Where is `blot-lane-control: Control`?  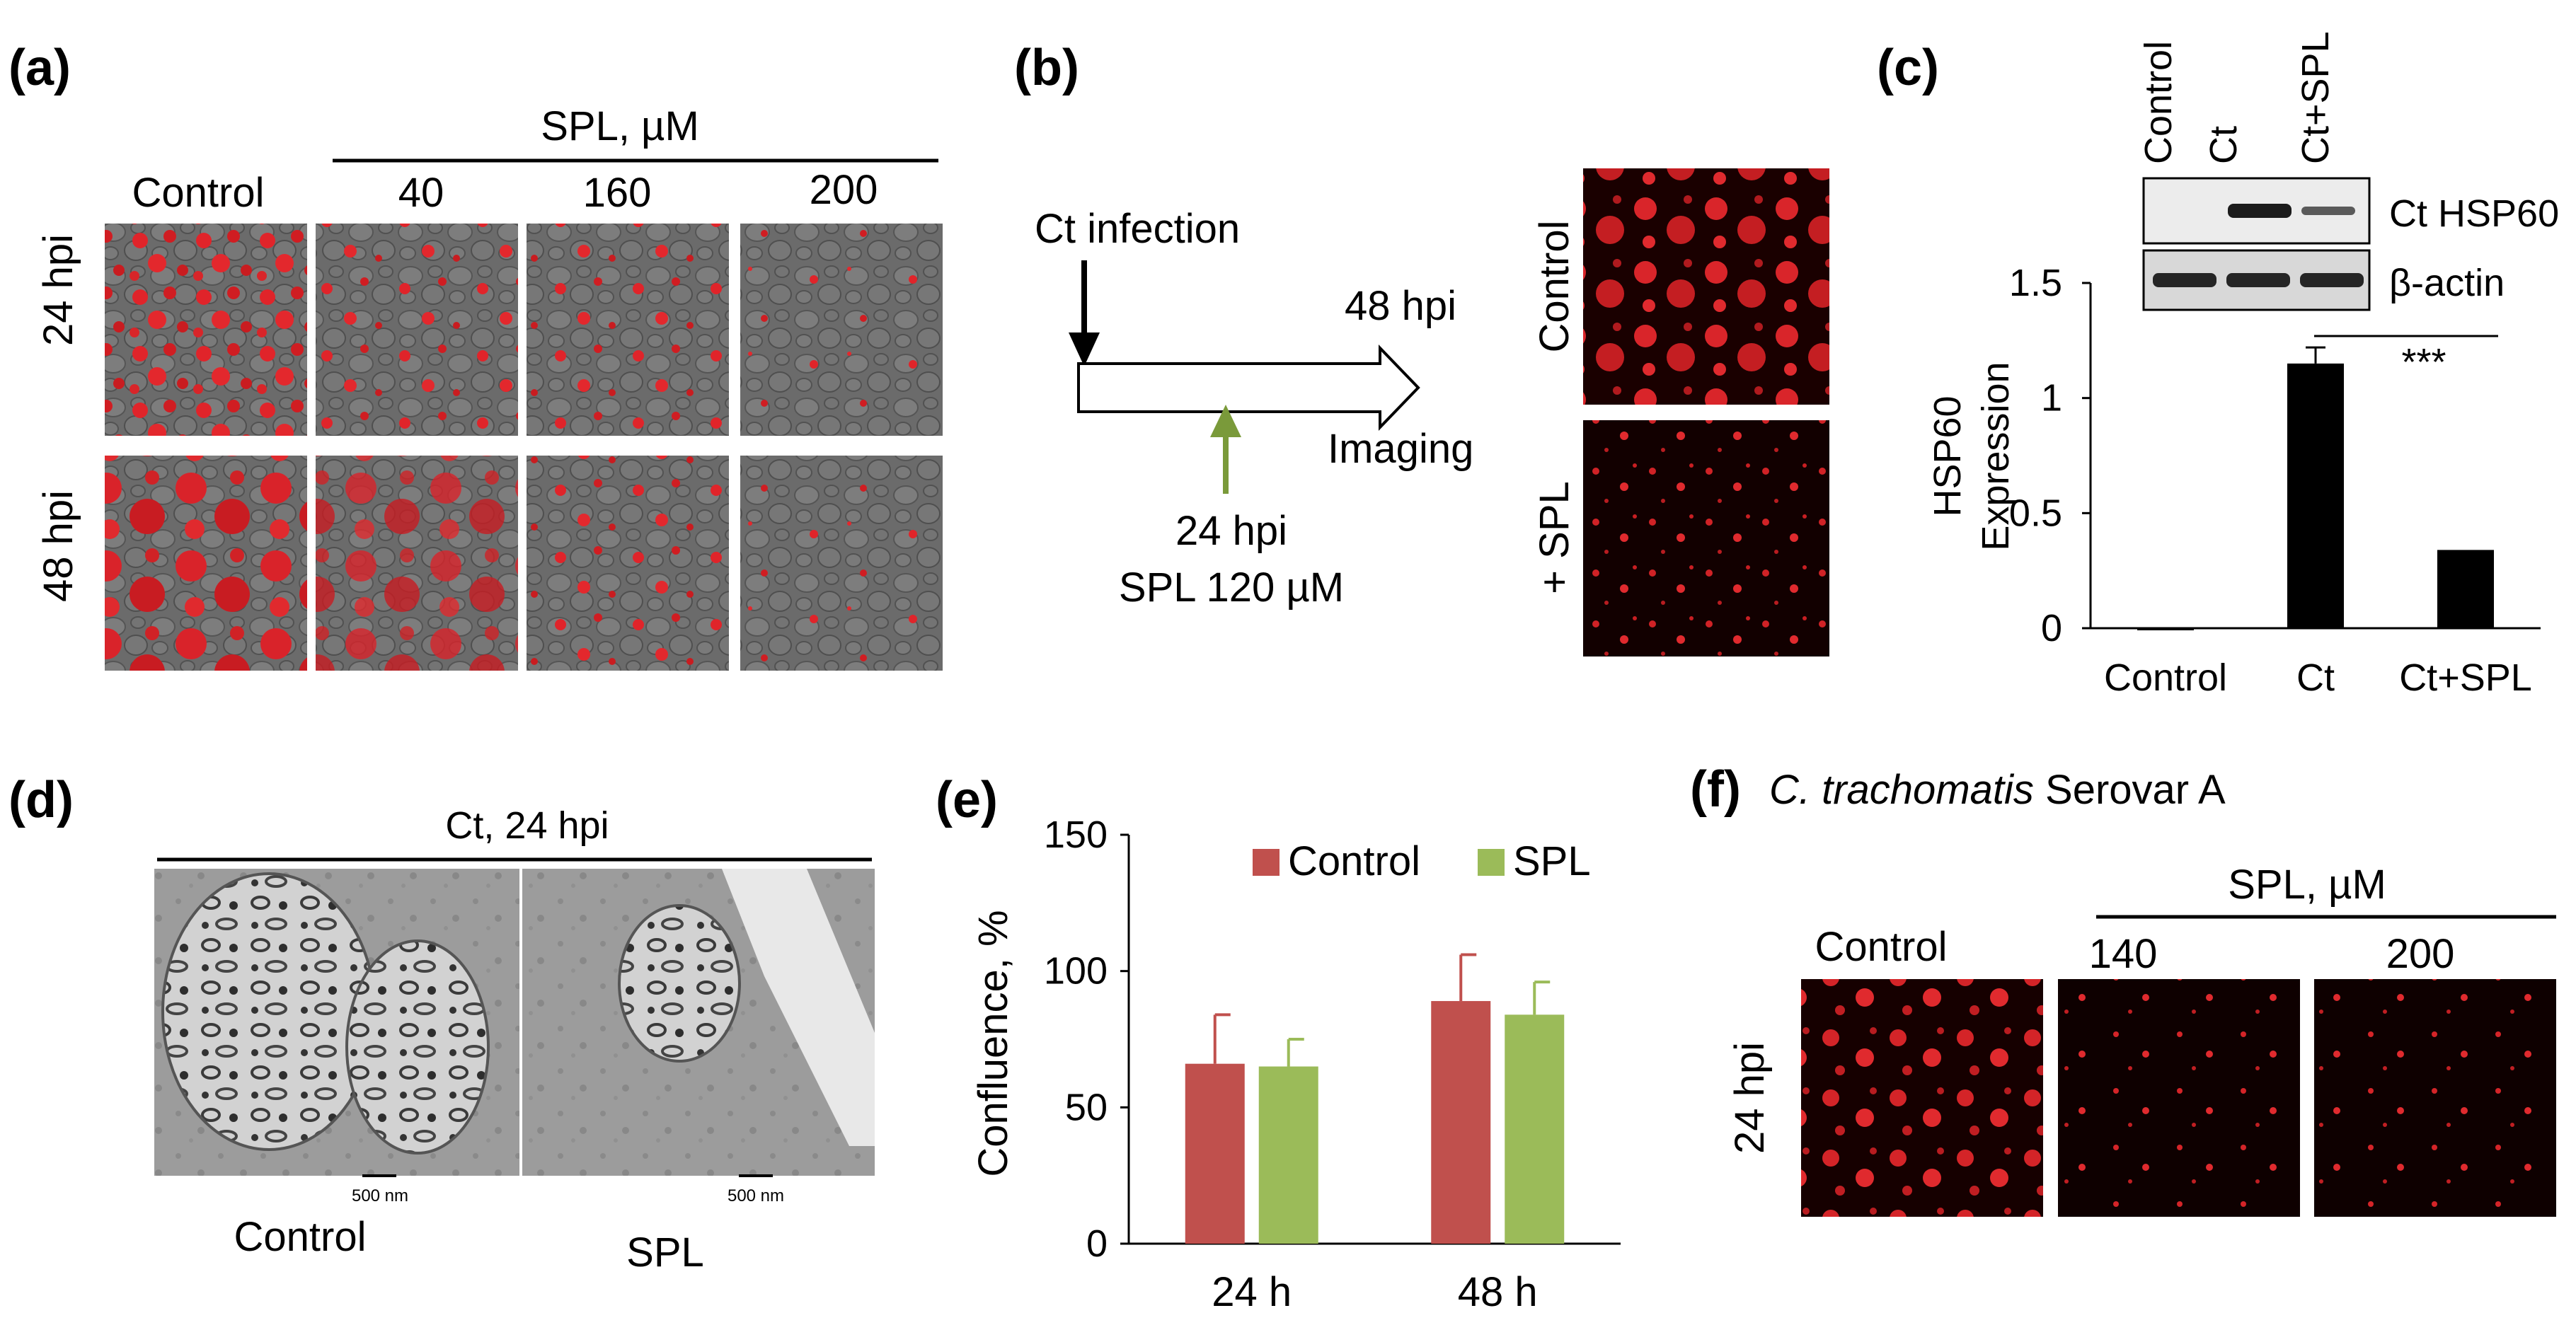
blot-lane-control: Control is located at coordinates (2158, 102).